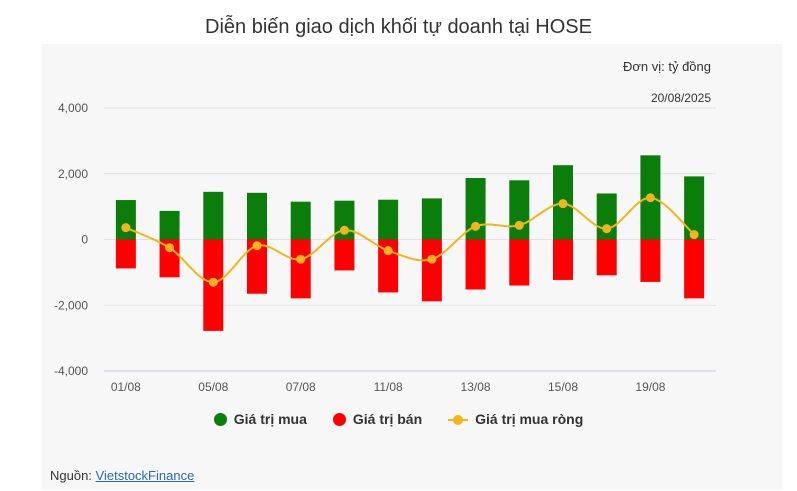 The image size is (797, 491). Describe the element at coordinates (563, 387) in the screenshot. I see `x-tick-label: 15/08` at that location.